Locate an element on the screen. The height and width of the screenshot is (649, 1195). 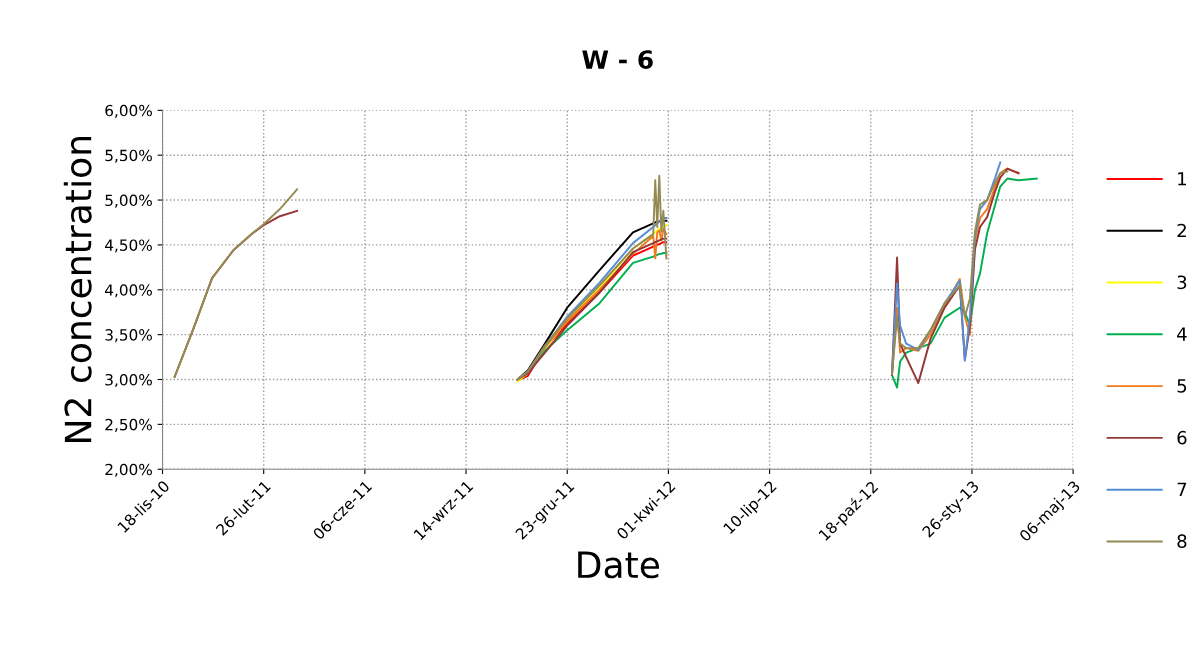
y-tick-label: 5,00% is located at coordinates (128, 201).